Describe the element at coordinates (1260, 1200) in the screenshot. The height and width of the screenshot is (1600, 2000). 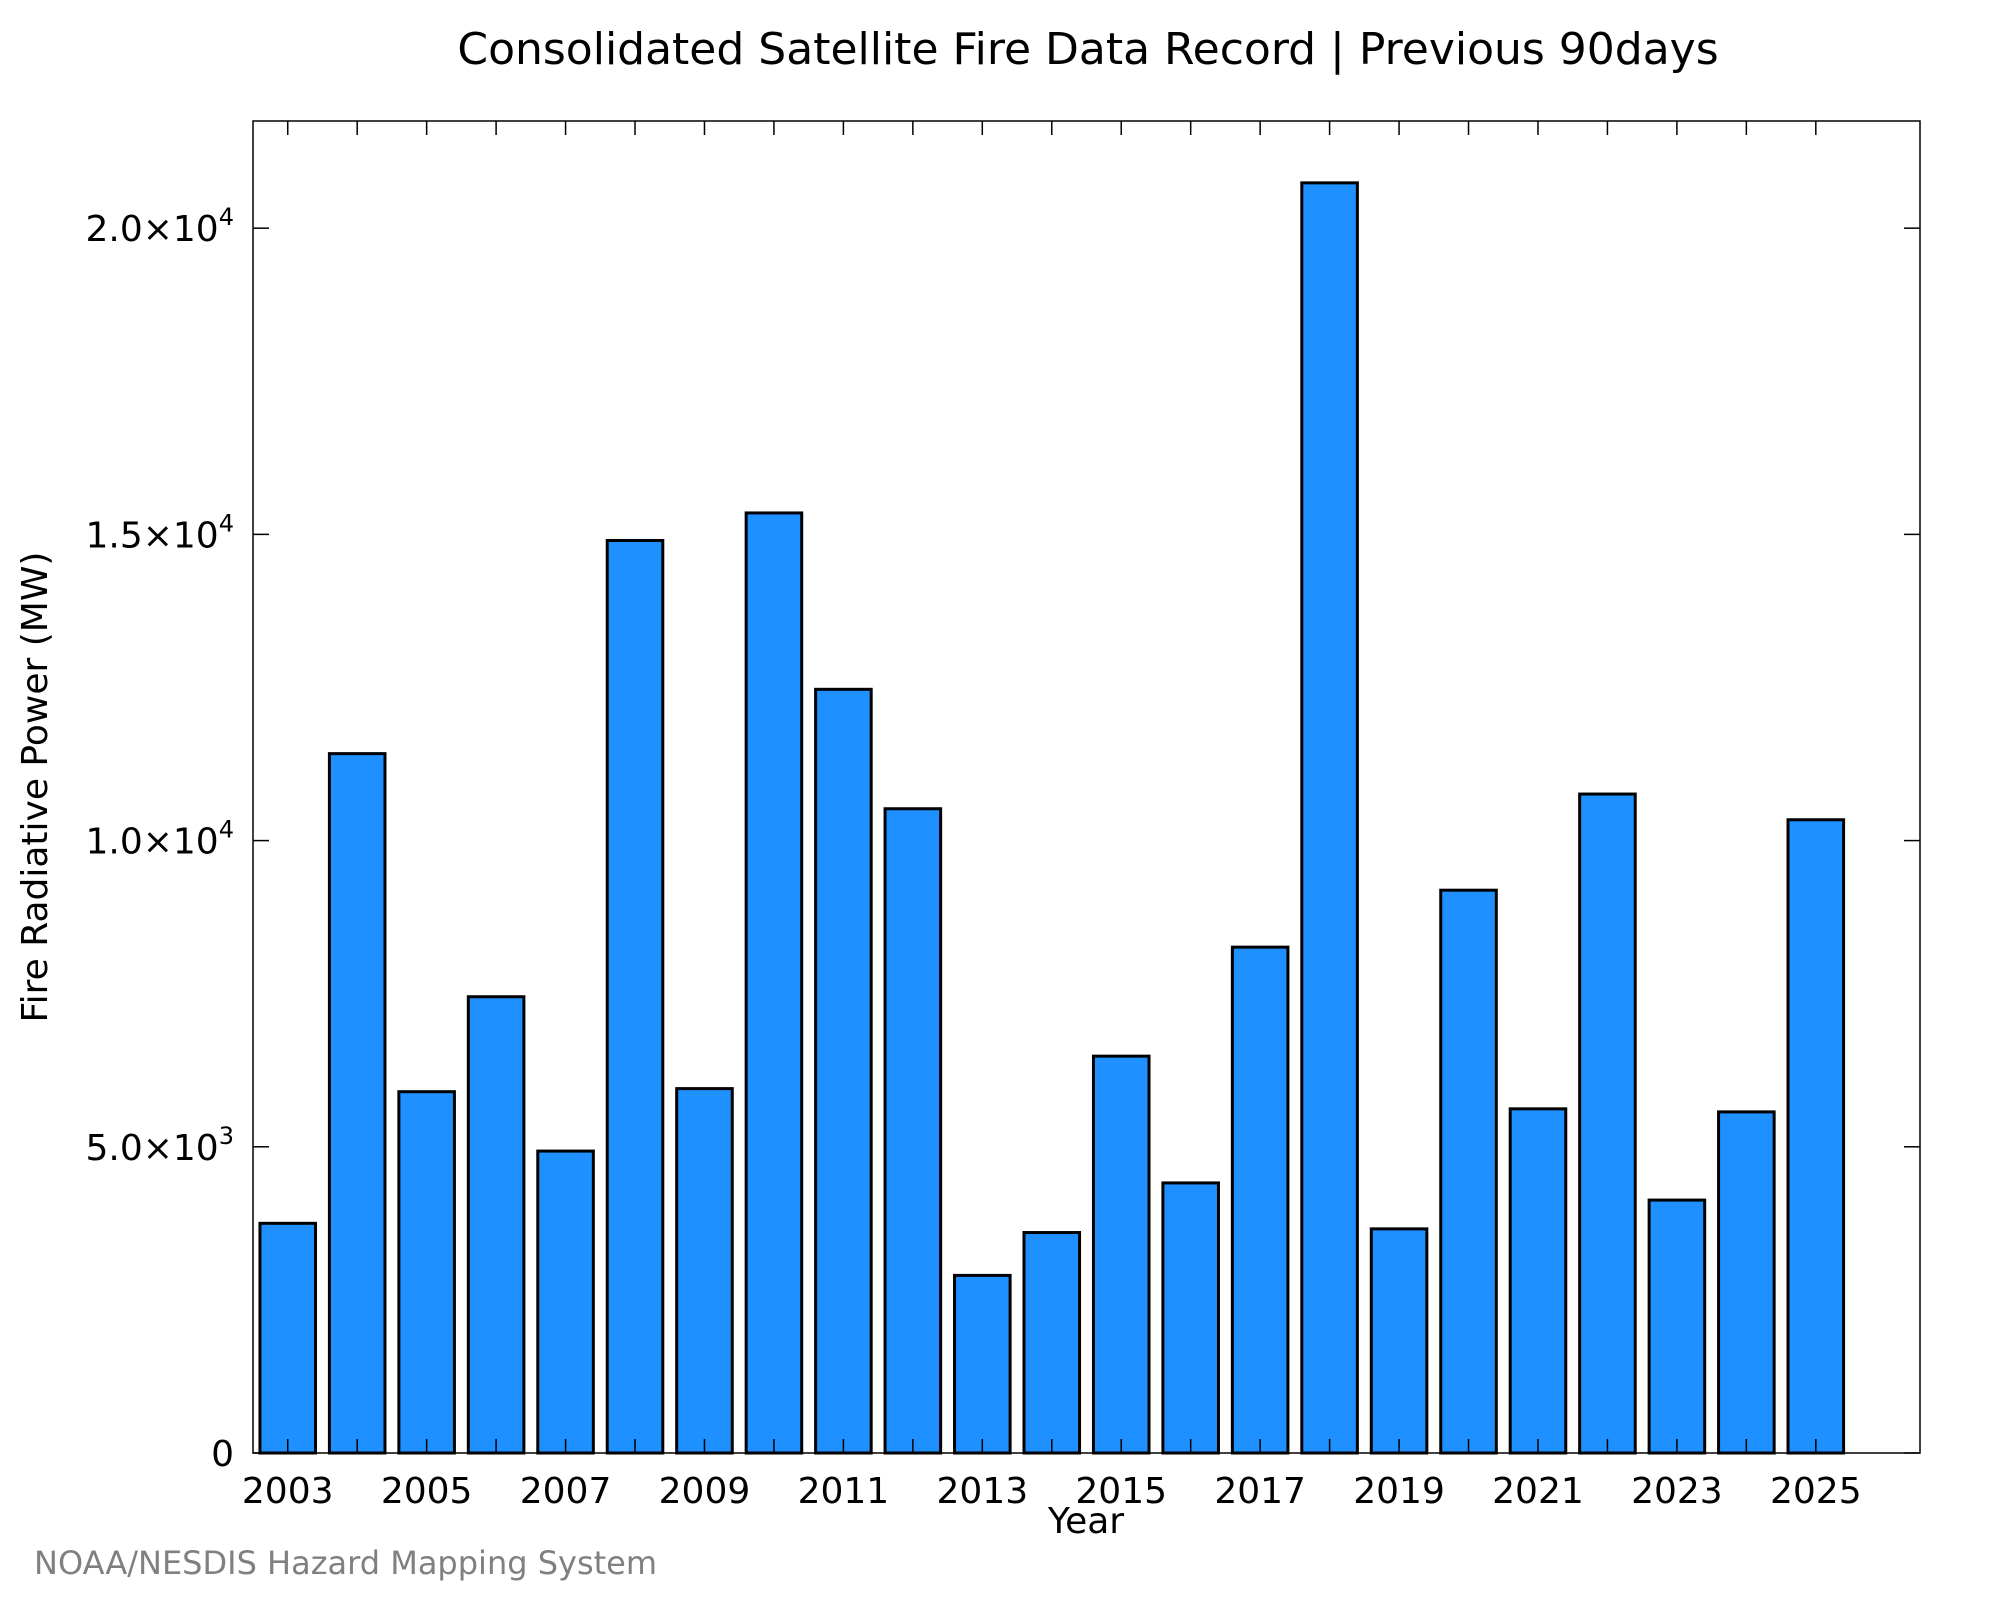
I see `bar-2017` at that location.